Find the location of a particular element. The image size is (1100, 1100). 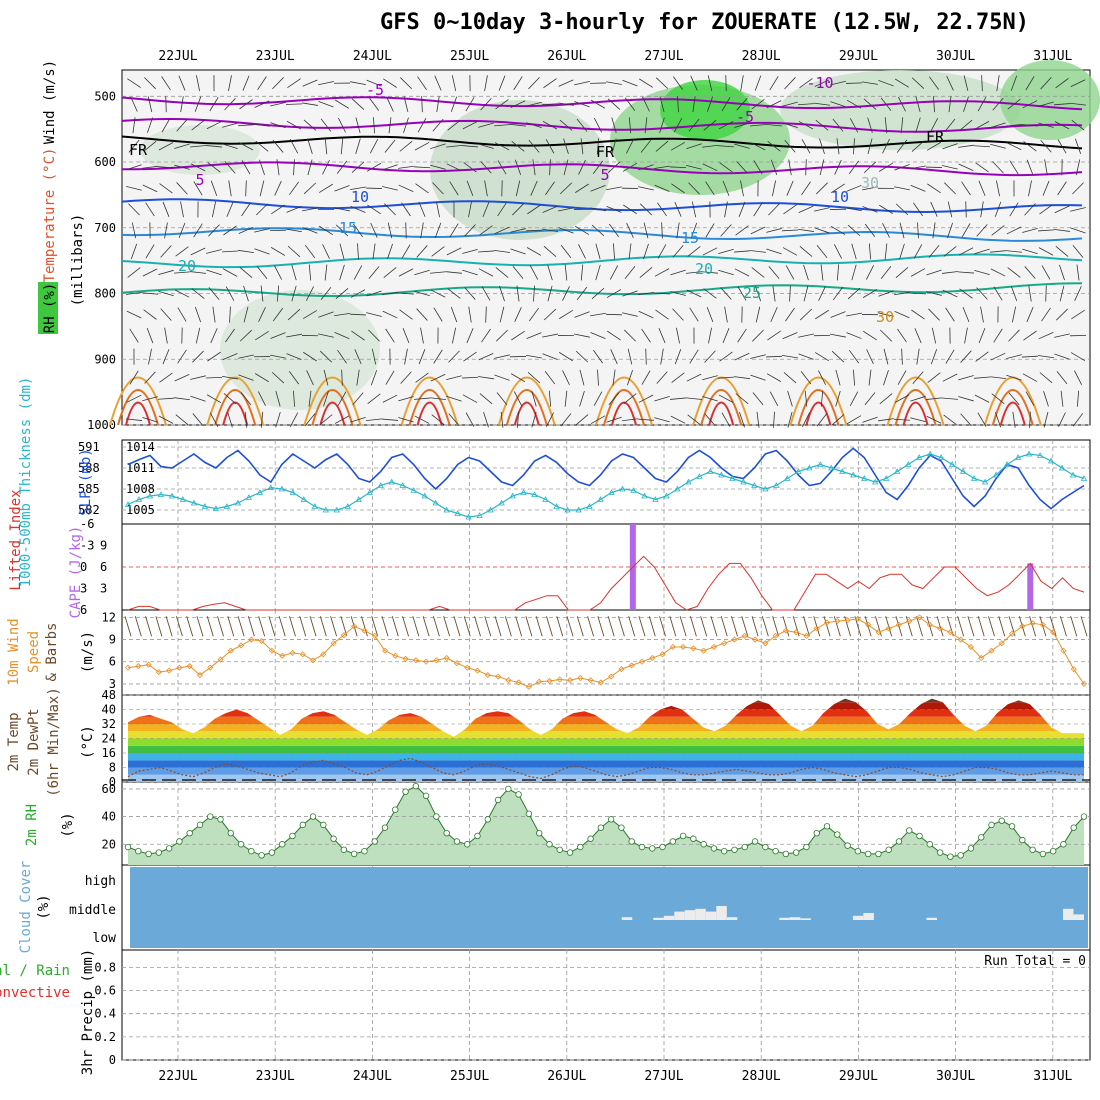

date-label-top: 26JUL is located at coordinates (566, 56).